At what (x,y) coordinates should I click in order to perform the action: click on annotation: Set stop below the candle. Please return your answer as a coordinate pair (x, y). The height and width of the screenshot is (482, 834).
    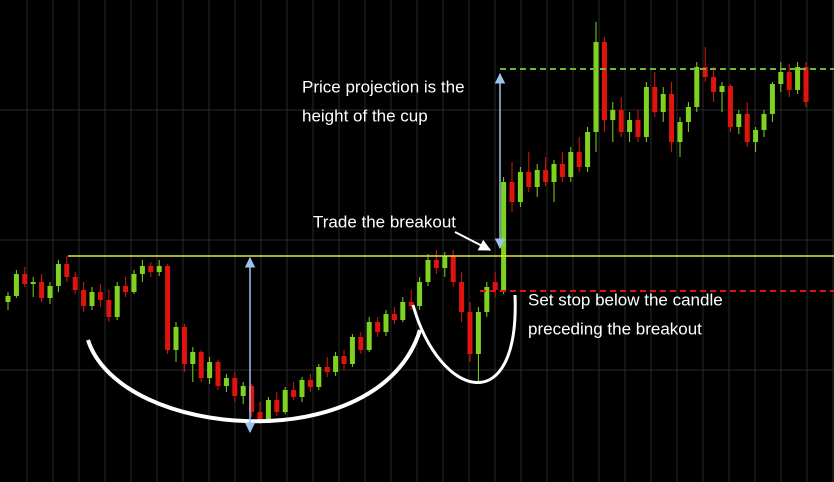
    Looking at the image, I should click on (625, 299).